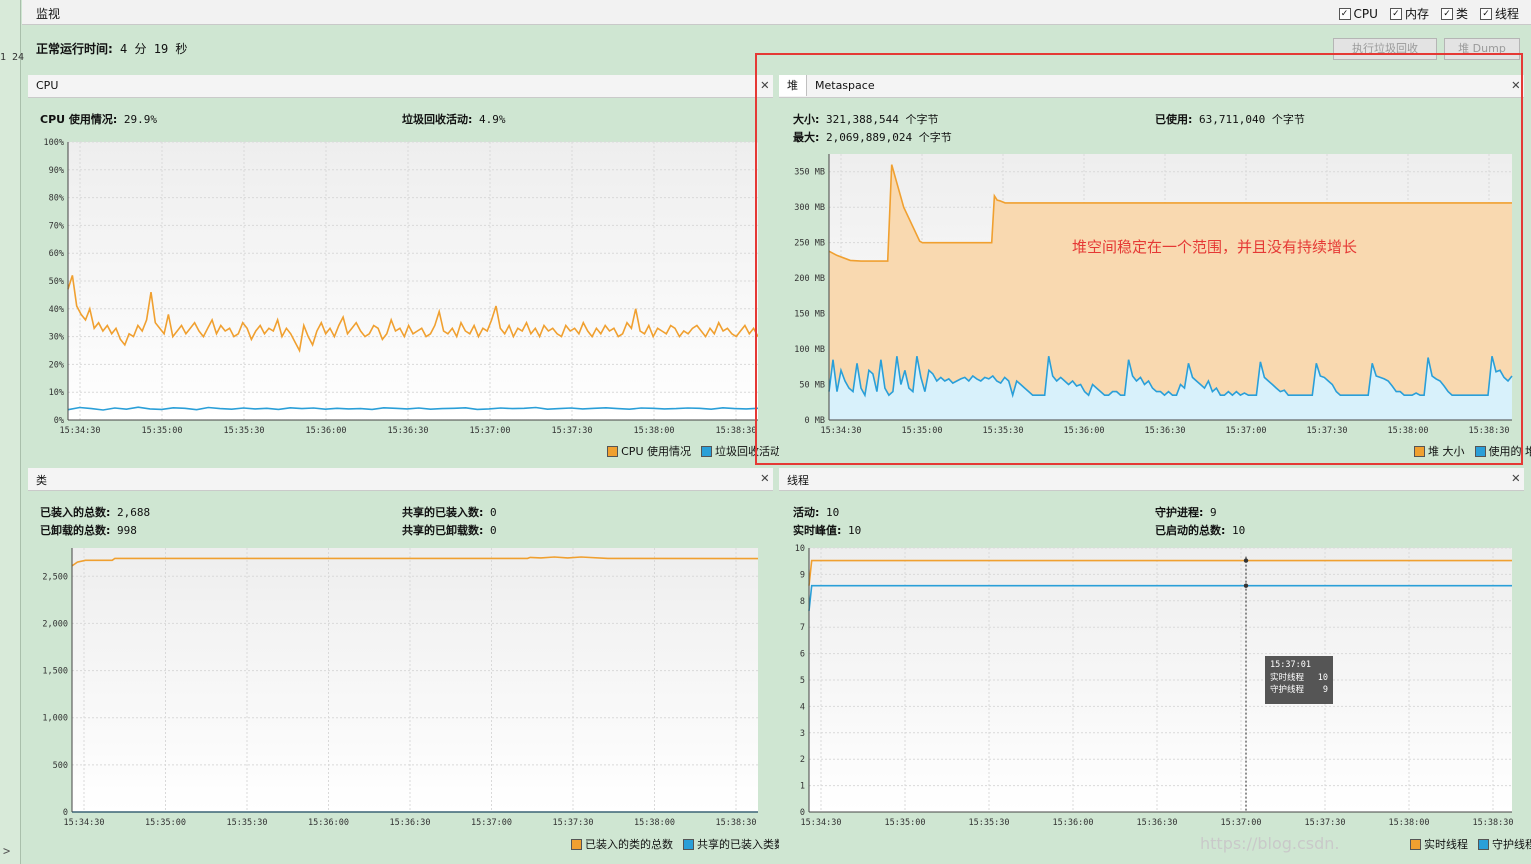 The height and width of the screenshot is (864, 1531). Describe the element at coordinates (1446, 844) in the screenshot. I see `legend-label: 实时线程` at that location.